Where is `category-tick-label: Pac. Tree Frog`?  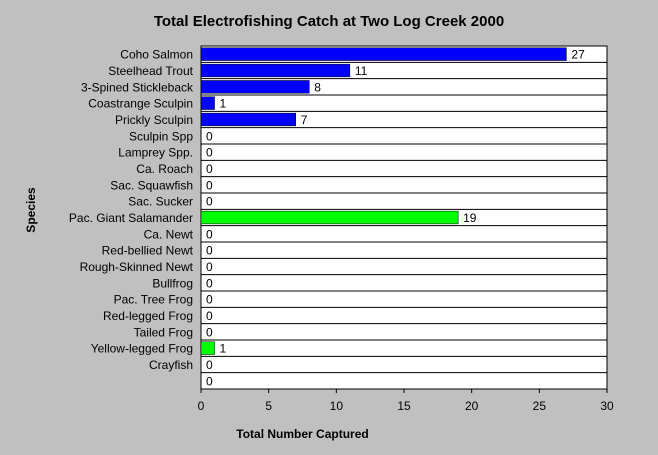
category-tick-label: Pac. Tree Frog is located at coordinates (153, 300).